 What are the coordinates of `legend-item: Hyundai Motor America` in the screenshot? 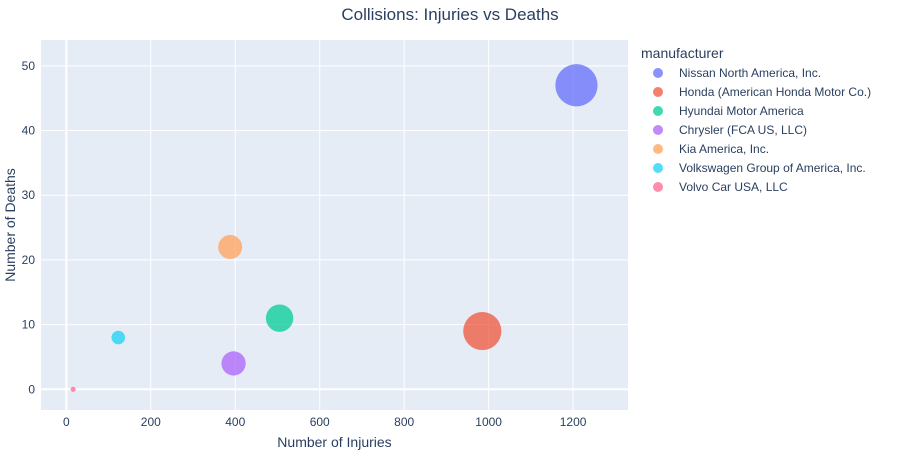 It's located at (728, 111).